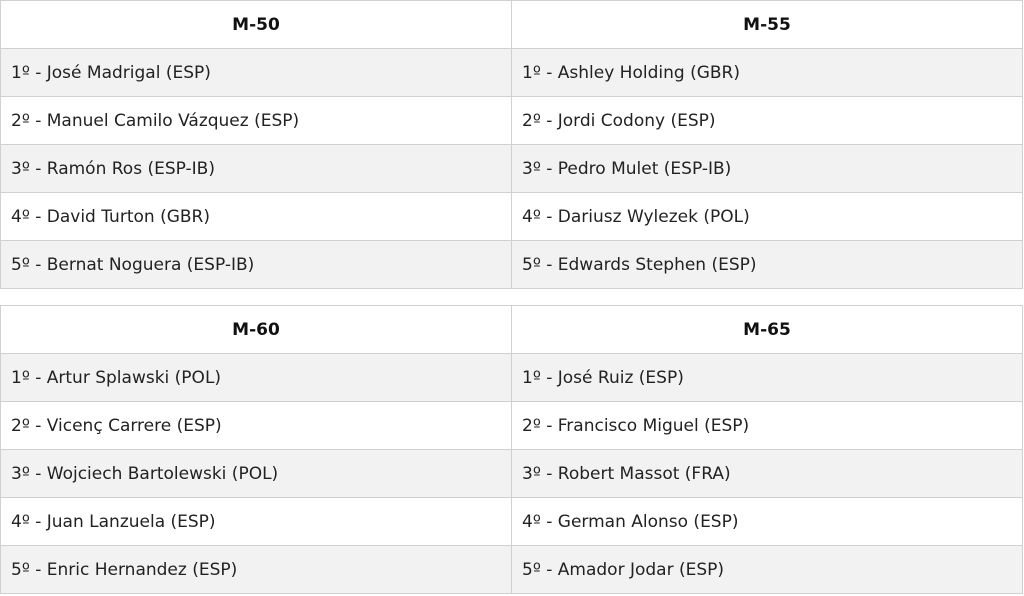  Describe the element at coordinates (767, 329) in the screenshot. I see `category-header: M-65` at that location.